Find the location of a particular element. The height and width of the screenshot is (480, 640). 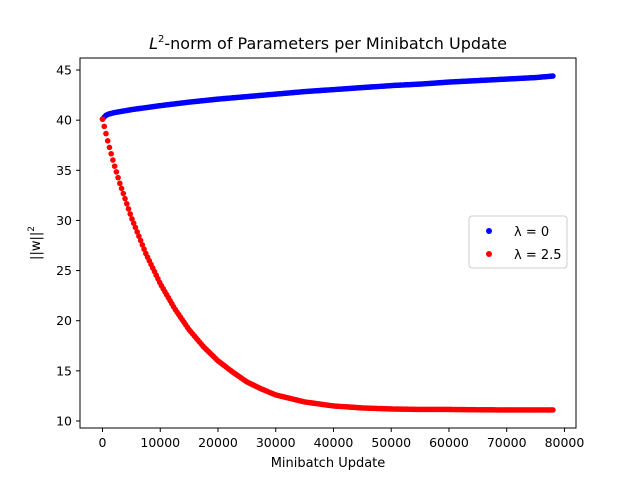

legend-box is located at coordinates (518, 242).